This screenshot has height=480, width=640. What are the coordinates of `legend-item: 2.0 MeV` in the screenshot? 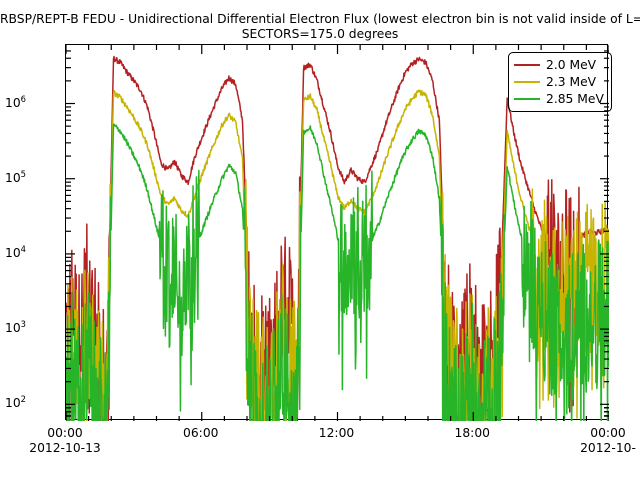 It's located at (559, 64).